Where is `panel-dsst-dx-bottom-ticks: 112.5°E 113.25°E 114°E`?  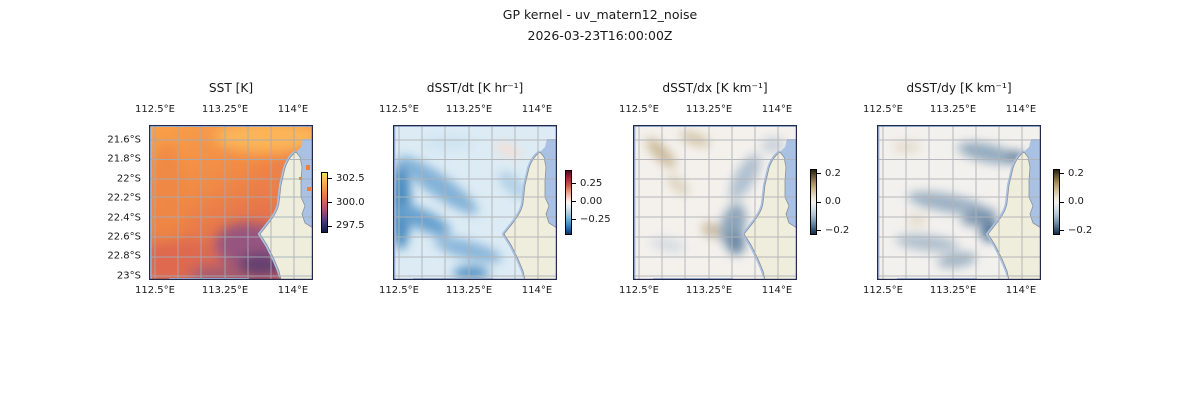
panel-dsst-dx-bottom-ticks: 112.5°E 113.25°E 114°E is located at coordinates (708, 290).